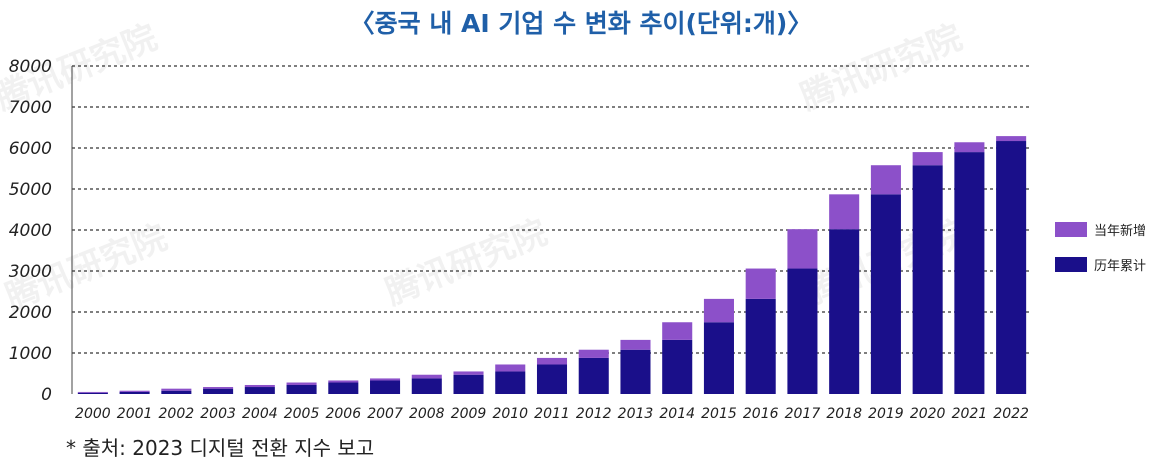  Describe the element at coordinates (427, 414) in the screenshot. I see `x-tick-label: 2008` at that location.